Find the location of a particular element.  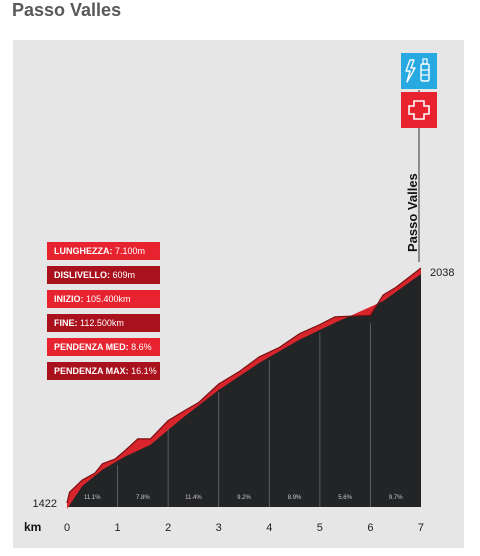

summit-name-label: Passo Valles is located at coordinates (412, 212).